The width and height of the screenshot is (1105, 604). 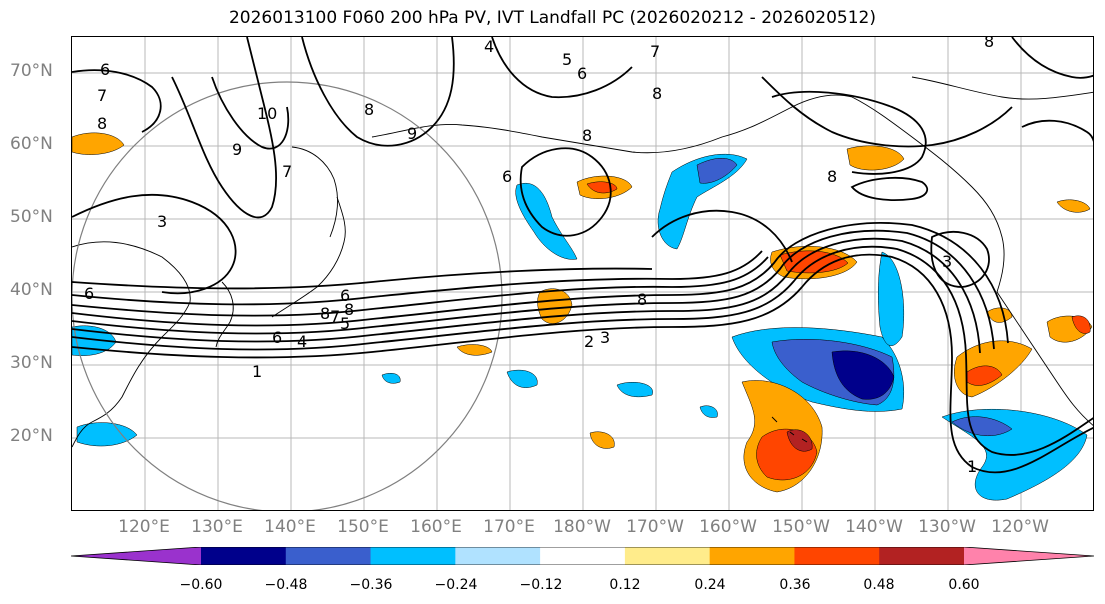 I want to click on lon-label: 150°W, so click(x=801, y=527).